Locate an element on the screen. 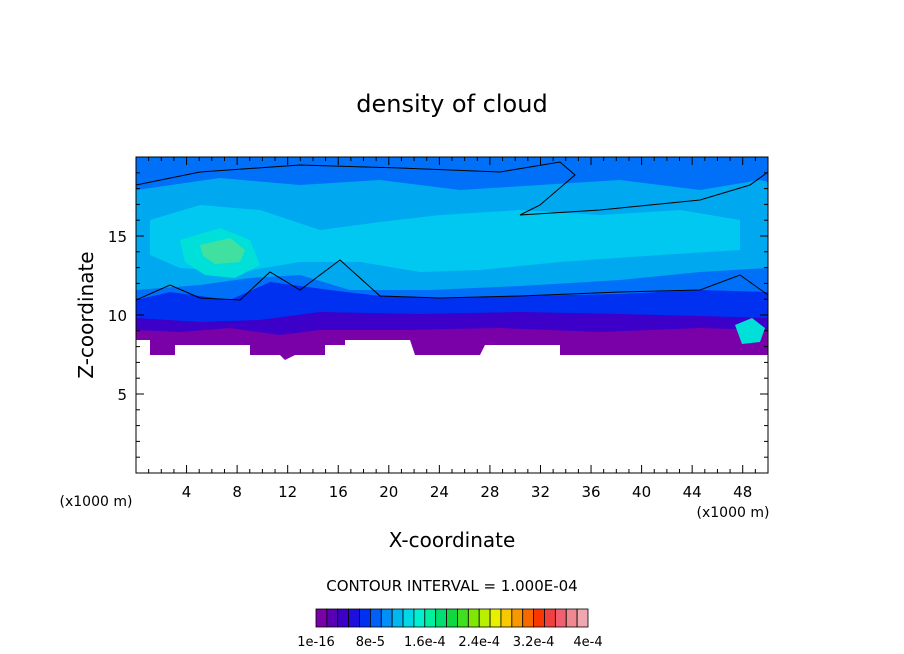 This screenshot has width=904, height=654. x-tick-label: 20 is located at coordinates (388, 492).